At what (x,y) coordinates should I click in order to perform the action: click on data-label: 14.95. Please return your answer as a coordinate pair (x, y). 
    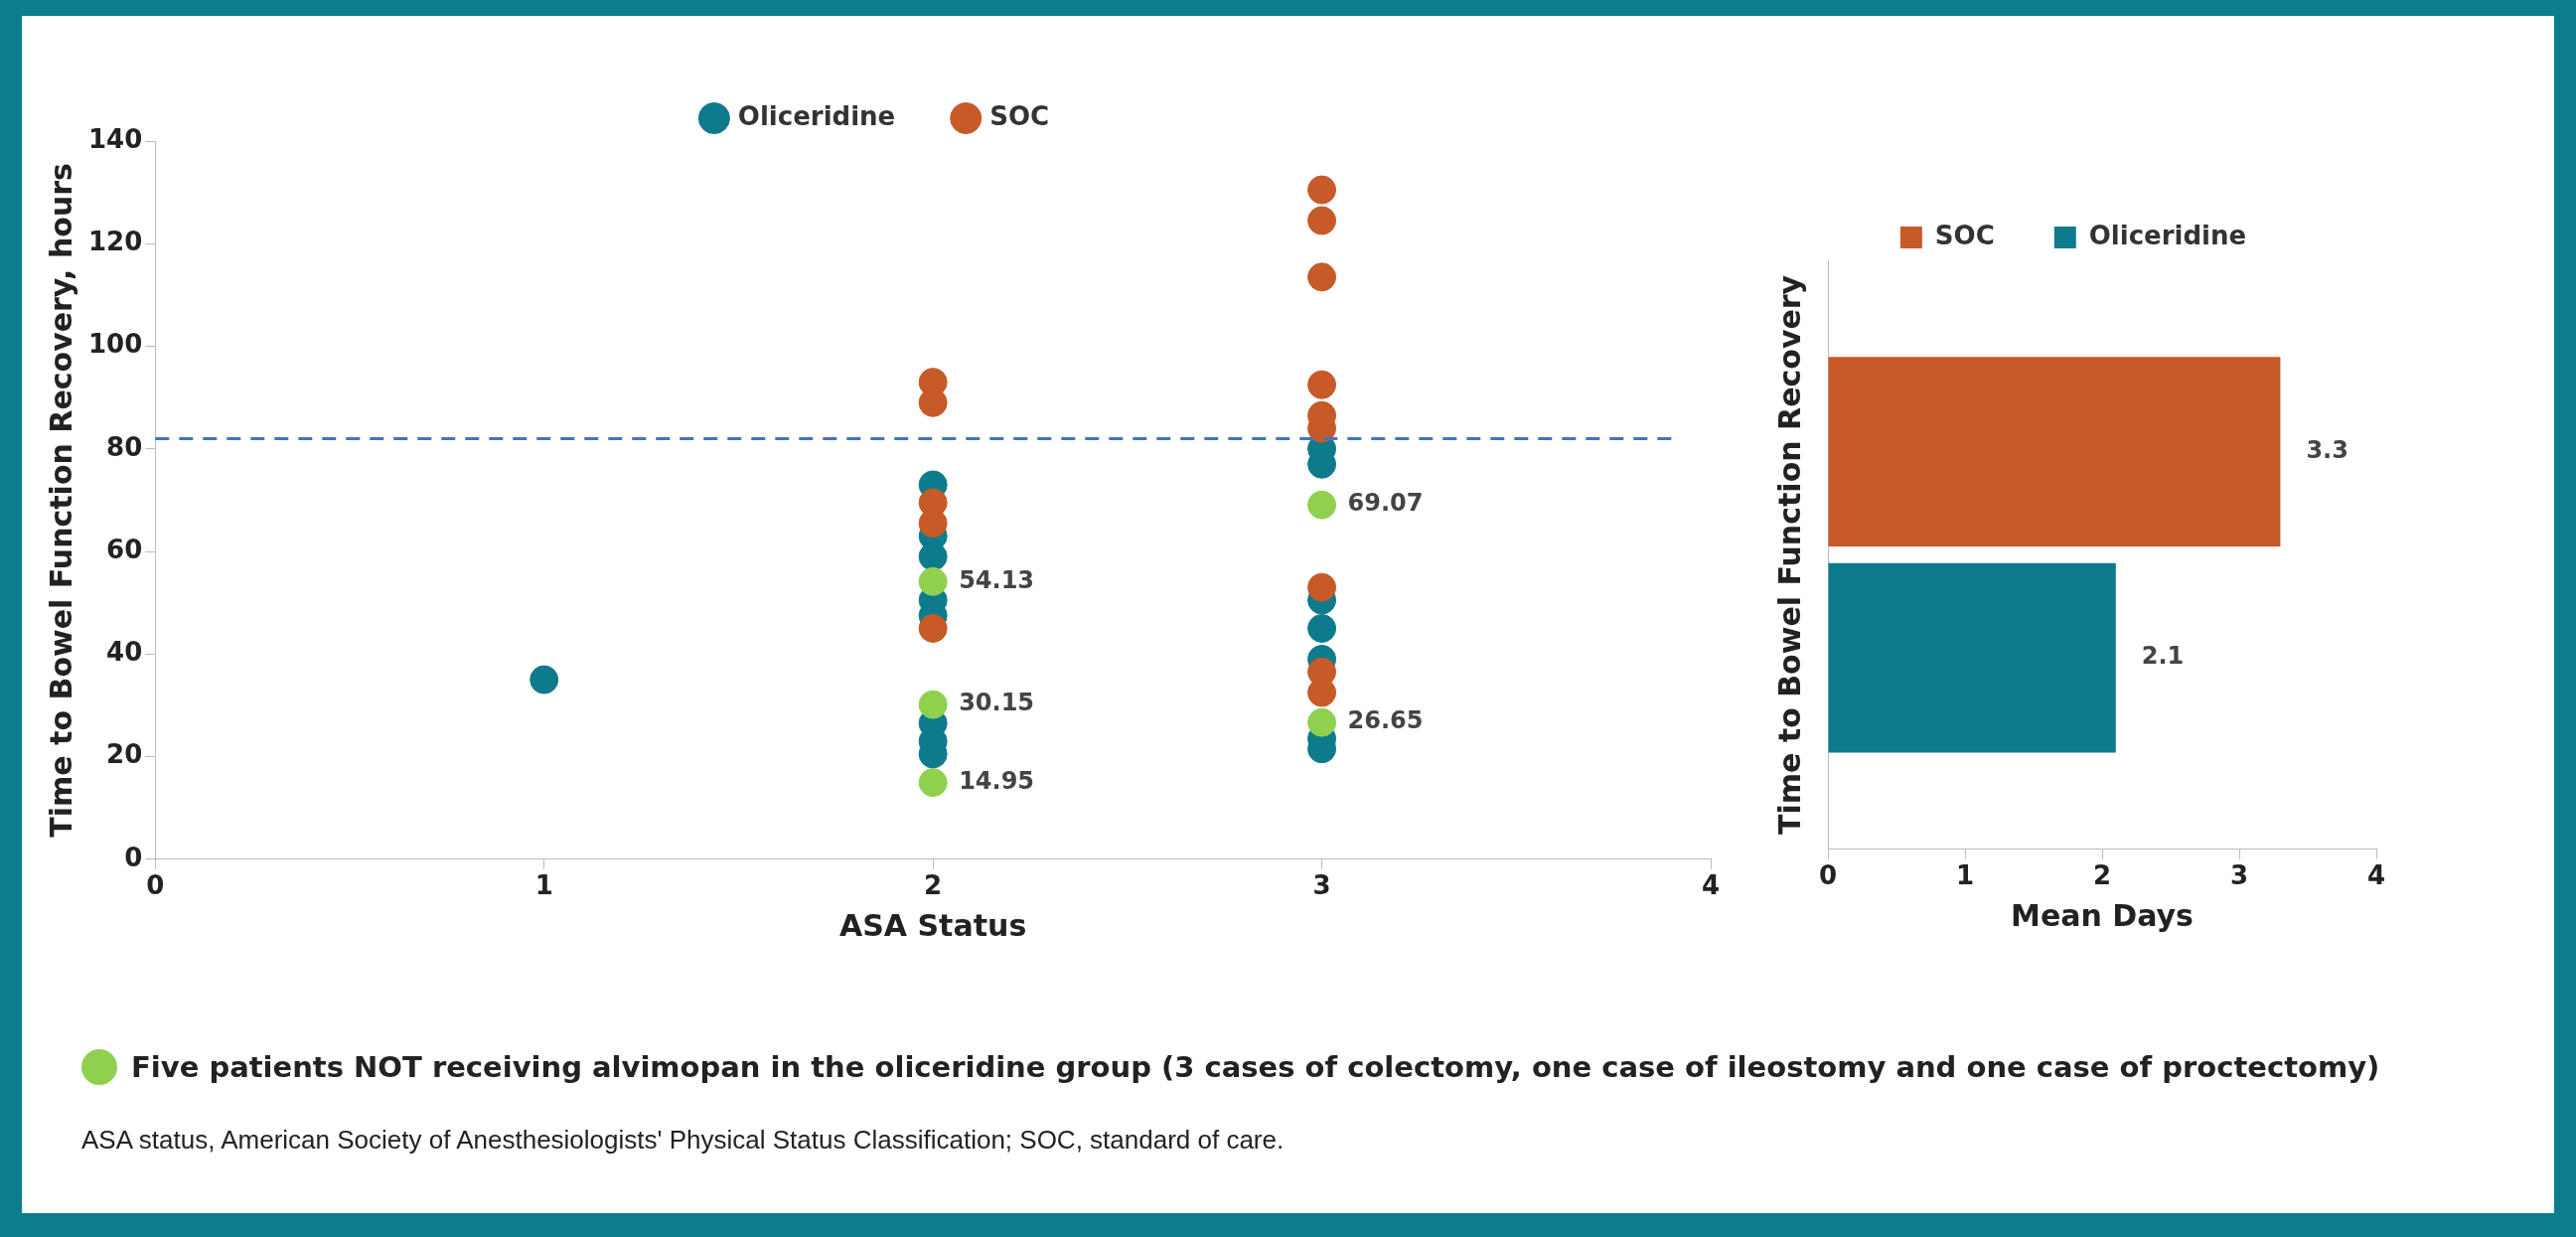
    Looking at the image, I should click on (997, 780).